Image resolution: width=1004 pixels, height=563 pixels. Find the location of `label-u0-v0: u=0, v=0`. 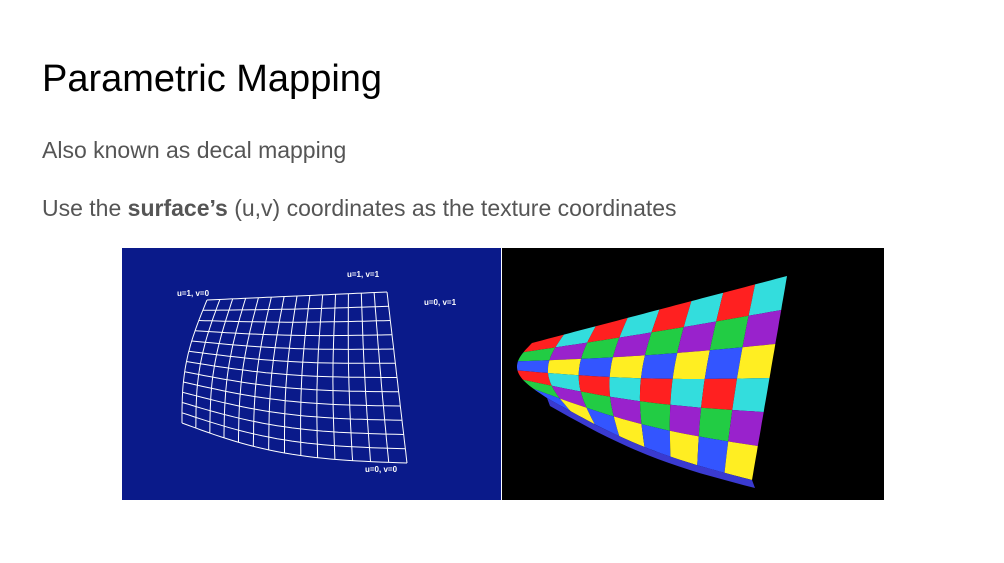

label-u0-v0: u=0, v=0 is located at coordinates (381, 469).